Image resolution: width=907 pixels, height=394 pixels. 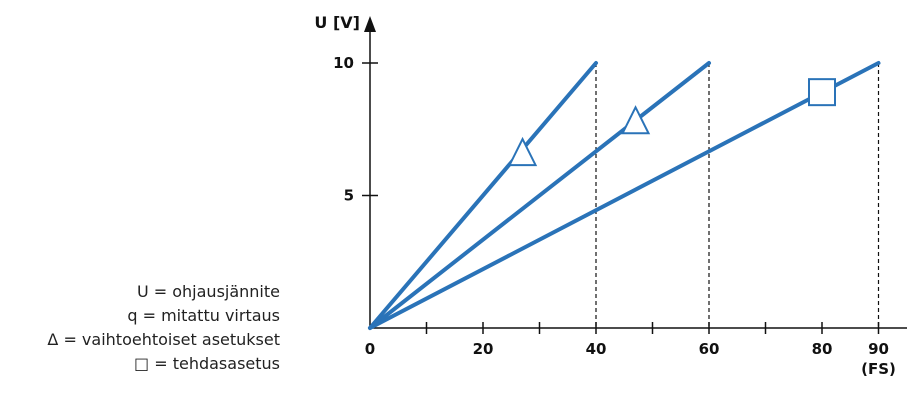 What do you see at coordinates (483, 349) in the screenshot?
I see `x-tick-label: 20` at bounding box center [483, 349].